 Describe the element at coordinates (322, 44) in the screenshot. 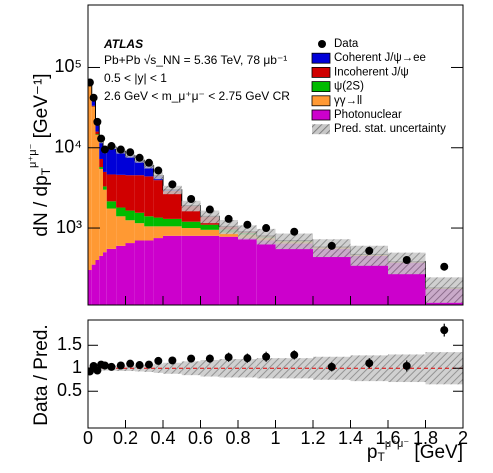

I see `legend-marker` at that location.